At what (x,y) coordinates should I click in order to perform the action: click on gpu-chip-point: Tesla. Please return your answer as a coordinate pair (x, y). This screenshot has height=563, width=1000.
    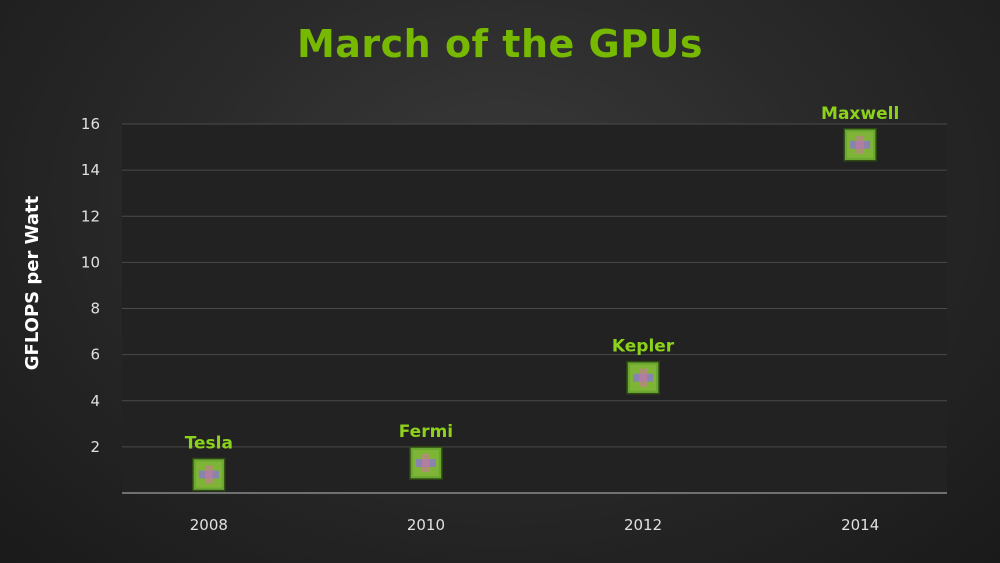
    Looking at the image, I should click on (209, 463).